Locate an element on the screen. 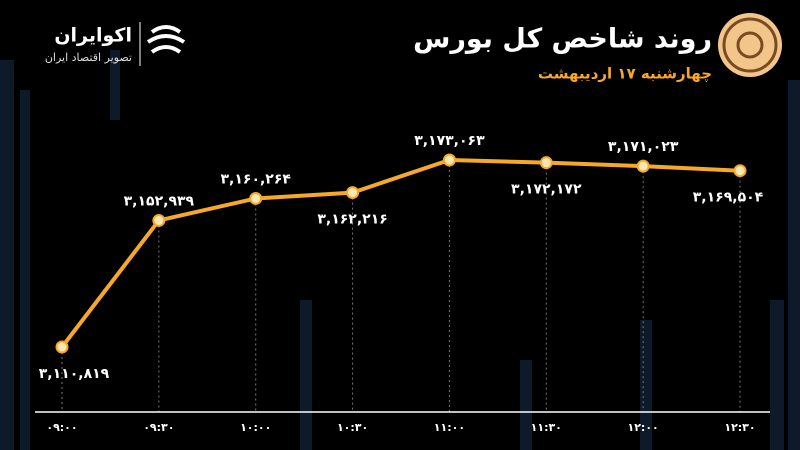 This screenshot has width=800, height=450. brand-logo is located at coordinates (166, 39).